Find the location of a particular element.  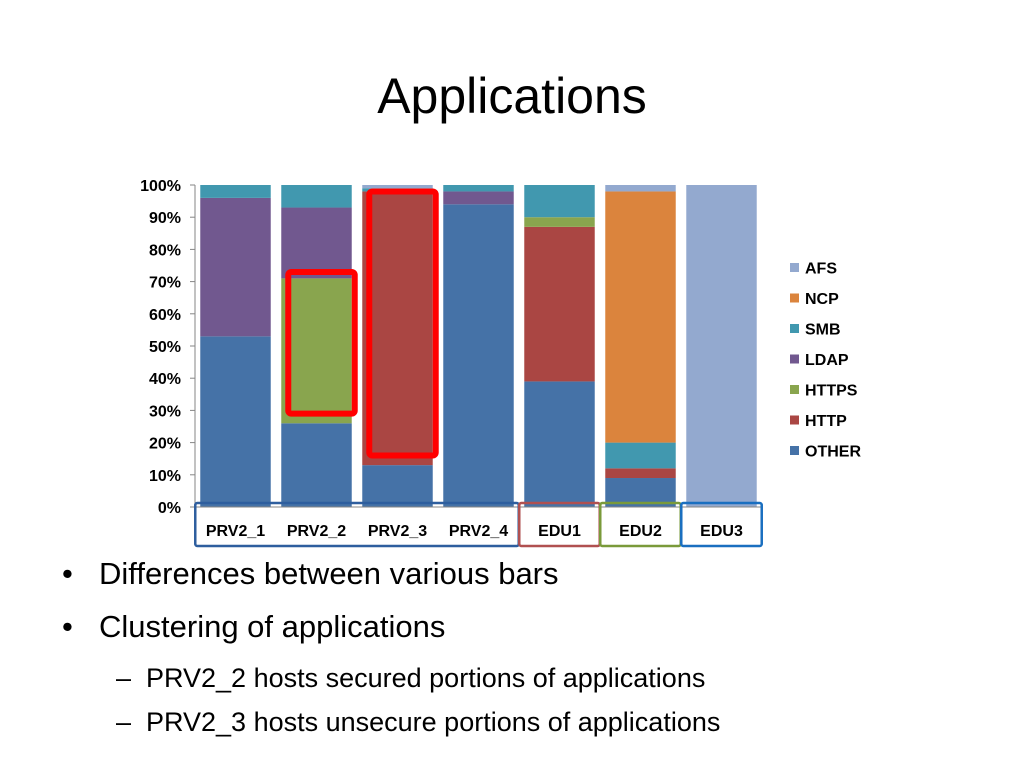

x-tick-label: EDU2 is located at coordinates (640, 531).